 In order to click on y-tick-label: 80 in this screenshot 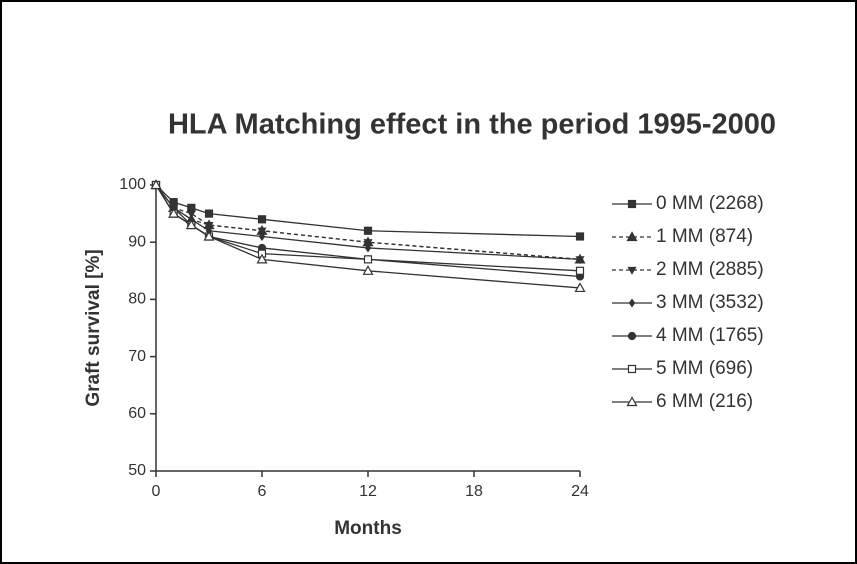, I will do `click(137, 299)`.